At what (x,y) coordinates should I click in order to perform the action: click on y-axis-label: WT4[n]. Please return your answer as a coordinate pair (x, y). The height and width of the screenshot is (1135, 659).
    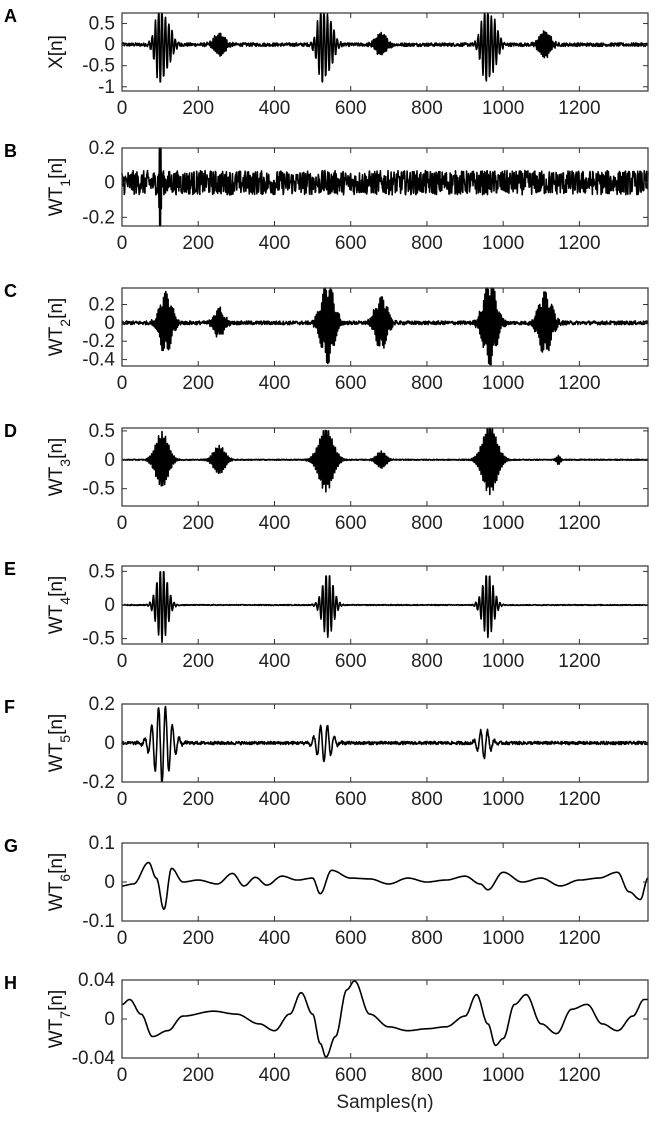
    Looking at the image, I should click on (59, 605).